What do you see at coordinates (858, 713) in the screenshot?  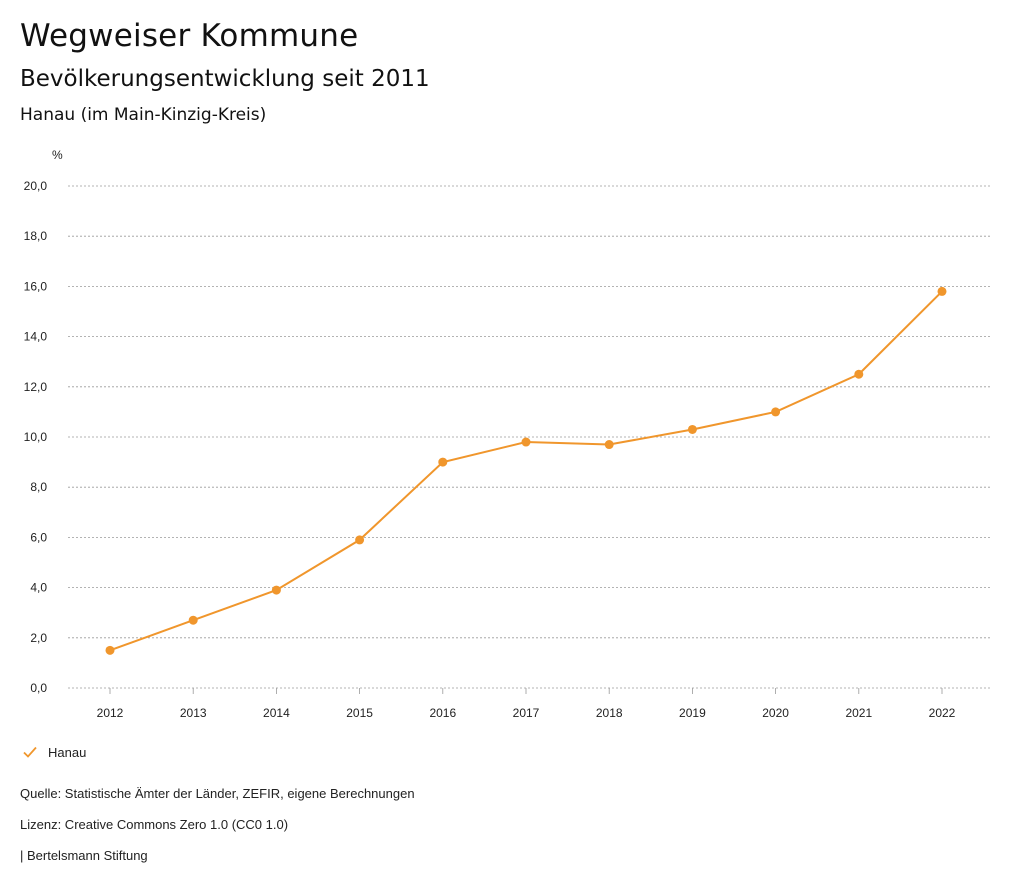 I see `x-tick-label: 2021` at bounding box center [858, 713].